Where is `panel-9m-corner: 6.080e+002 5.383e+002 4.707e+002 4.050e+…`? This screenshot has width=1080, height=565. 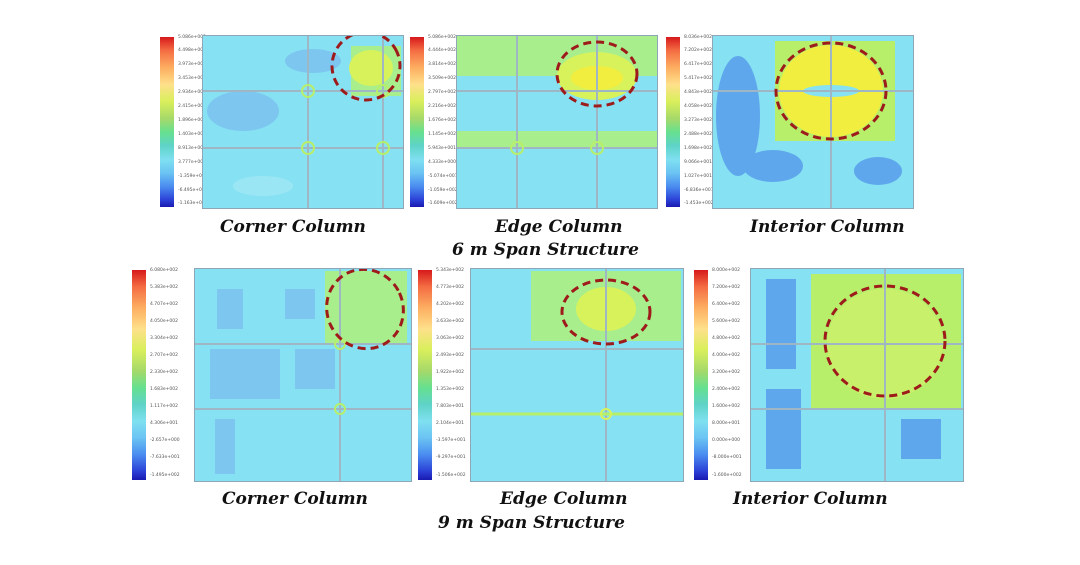 panel-9m-corner: 6.080e+002 5.383e+002 4.707e+002 4.050e+… is located at coordinates (273, 375).